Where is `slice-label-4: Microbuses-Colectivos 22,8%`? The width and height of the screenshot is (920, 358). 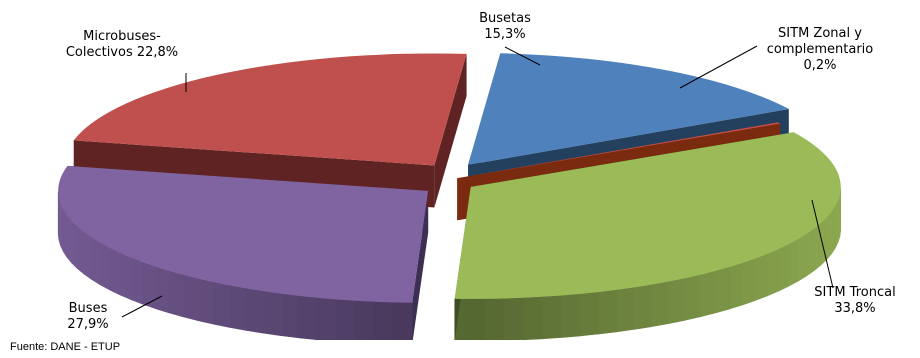
slice-label-4: Microbuses-Colectivos 22,8% is located at coordinates (122, 44).